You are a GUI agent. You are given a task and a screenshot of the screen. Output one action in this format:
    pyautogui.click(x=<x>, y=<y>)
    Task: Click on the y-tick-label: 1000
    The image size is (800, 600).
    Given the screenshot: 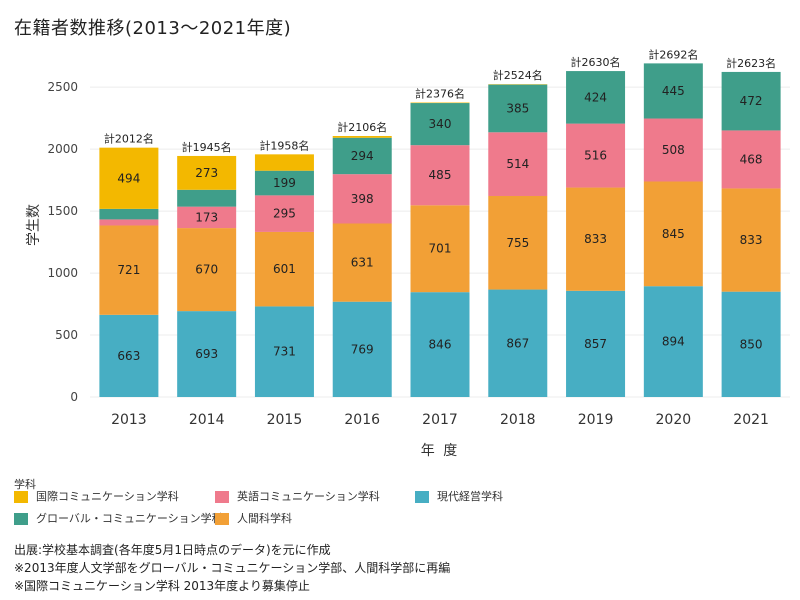 What is the action you would take?
    pyautogui.click(x=62, y=273)
    